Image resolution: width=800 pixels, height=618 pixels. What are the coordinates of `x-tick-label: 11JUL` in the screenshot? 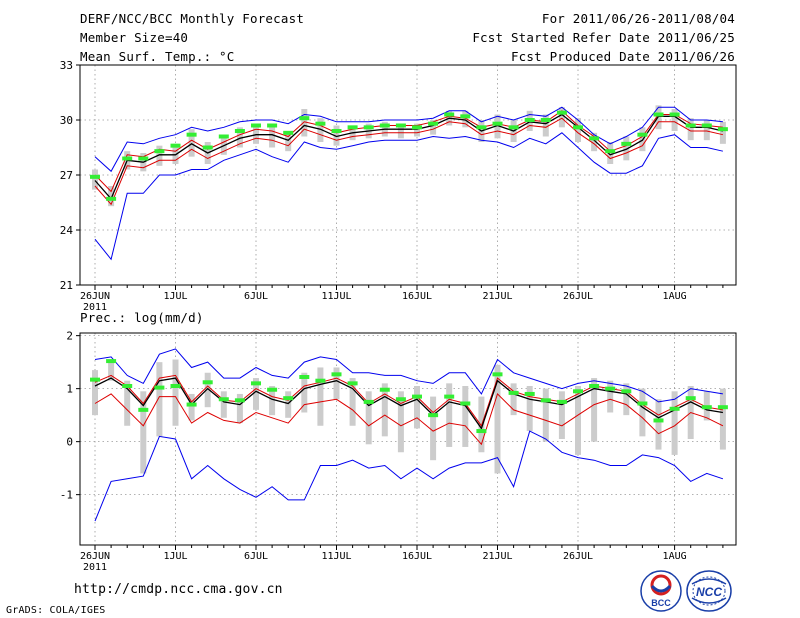 It's located at (336, 556).